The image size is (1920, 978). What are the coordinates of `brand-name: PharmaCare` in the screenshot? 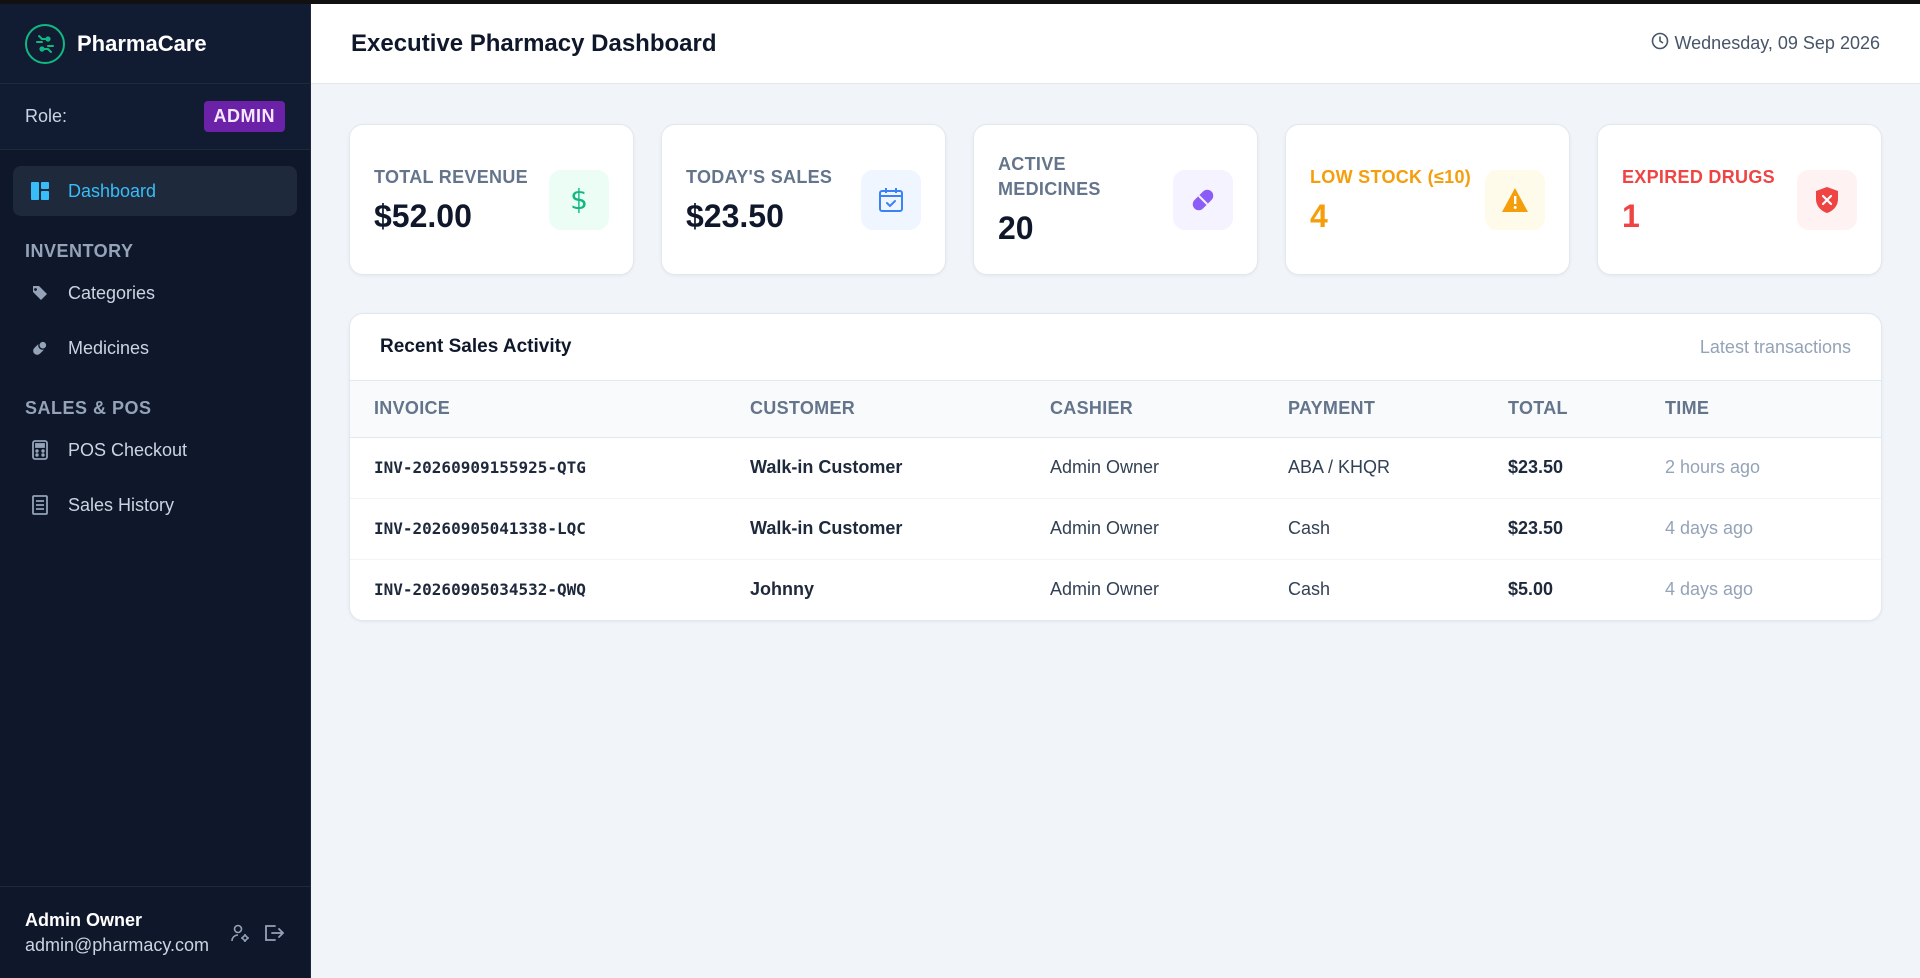 It's located at (142, 43).